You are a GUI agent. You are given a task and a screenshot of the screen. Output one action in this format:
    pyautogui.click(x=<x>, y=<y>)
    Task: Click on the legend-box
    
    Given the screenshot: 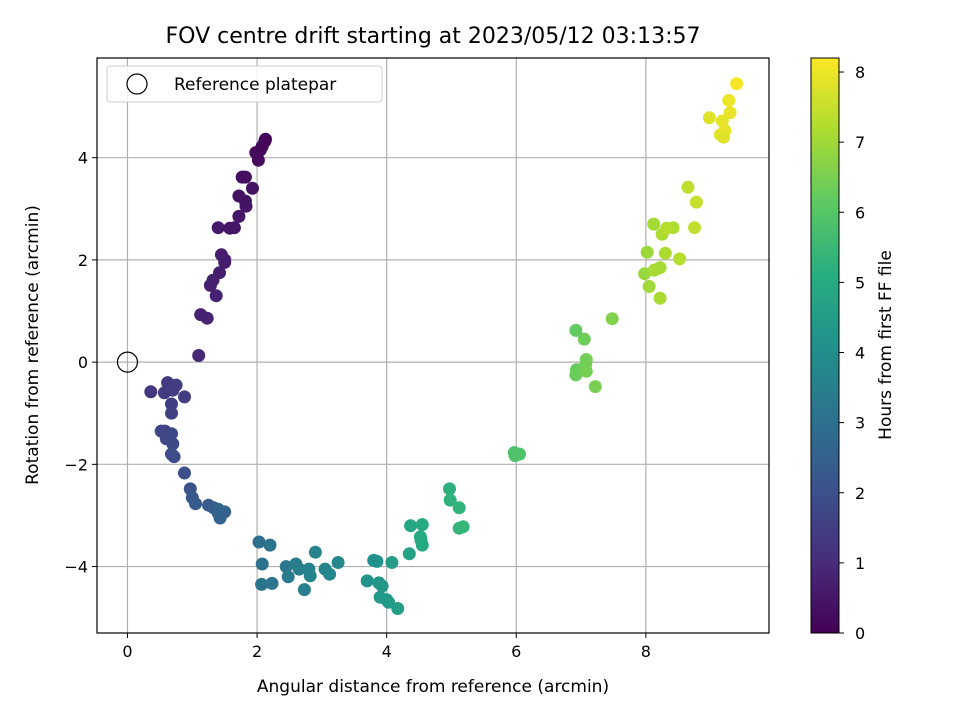 What is the action you would take?
    pyautogui.click(x=244, y=84)
    